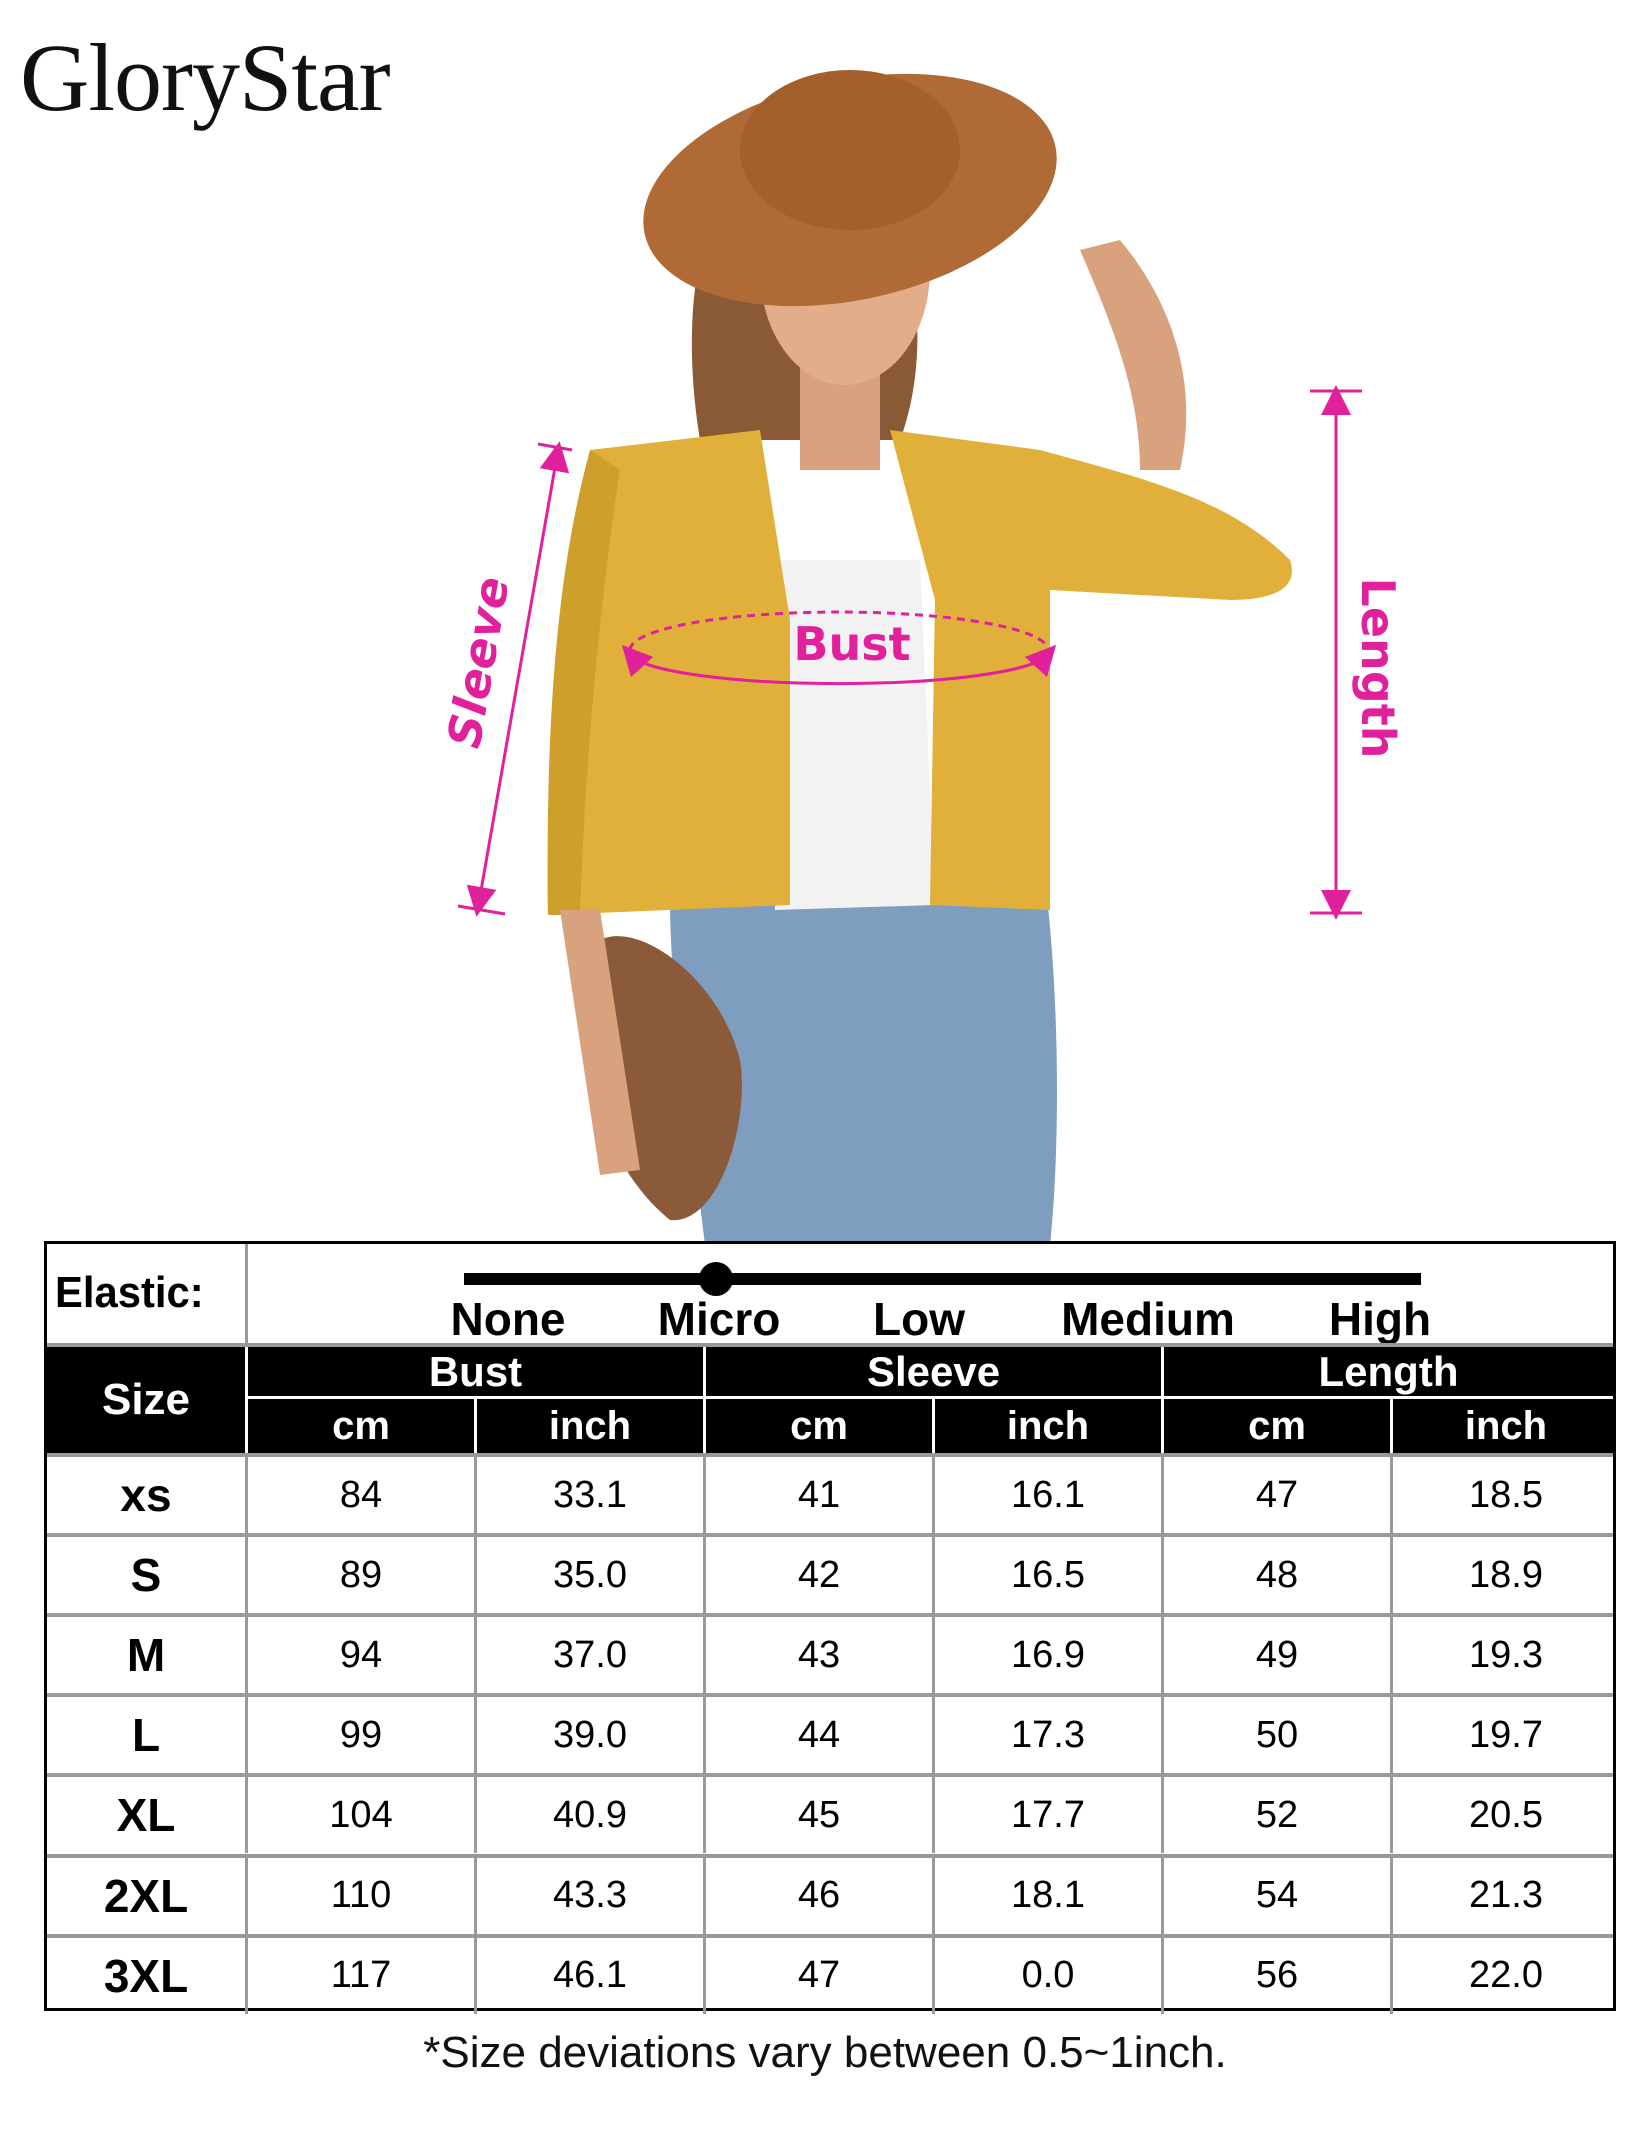 The width and height of the screenshot is (1650, 2145). I want to click on level-micro: Micro, so click(719, 1319).